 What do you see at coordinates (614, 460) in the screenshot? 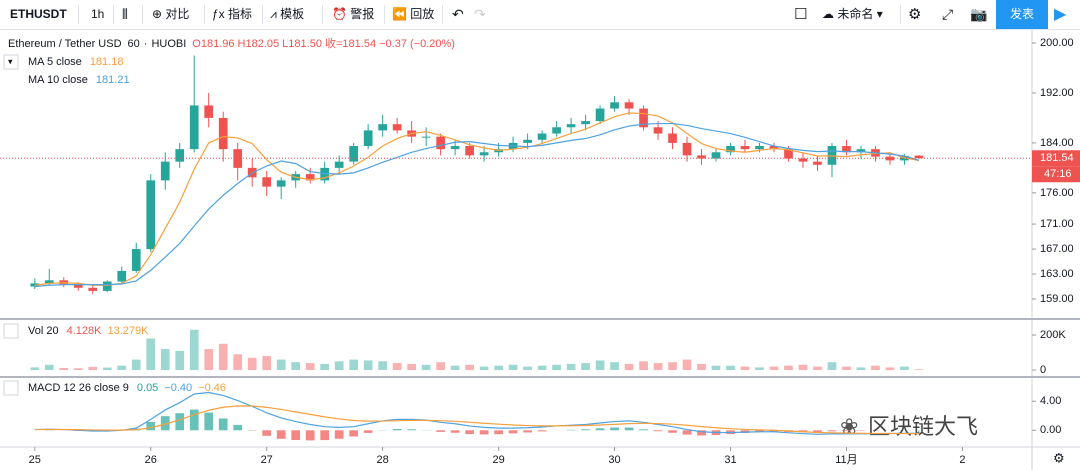
I see `x-tick-label: 30` at bounding box center [614, 460].